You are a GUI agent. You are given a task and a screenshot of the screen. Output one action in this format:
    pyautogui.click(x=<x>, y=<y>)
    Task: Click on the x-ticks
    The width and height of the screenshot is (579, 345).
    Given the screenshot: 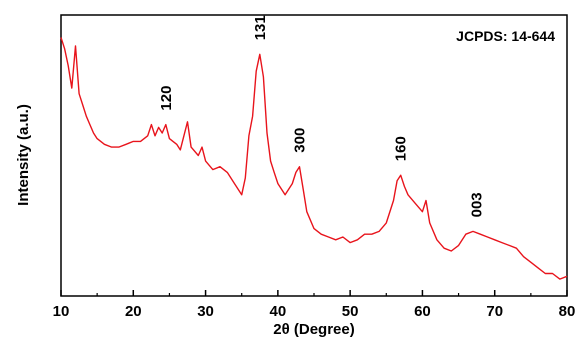 What is the action you would take?
    pyautogui.click(x=314, y=293)
    